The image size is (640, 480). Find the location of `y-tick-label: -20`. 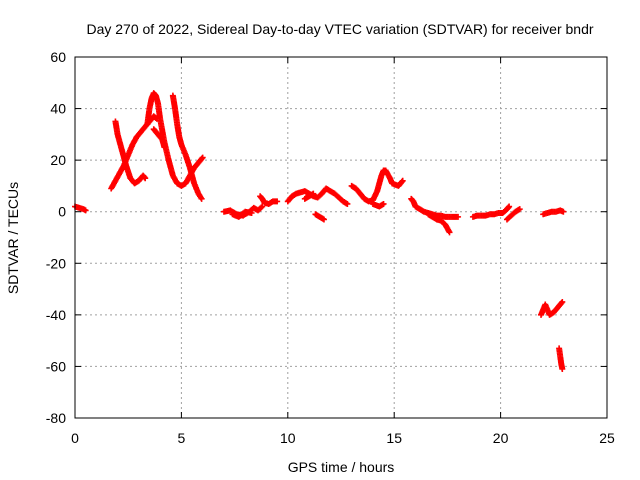

y-tick-label: -20 is located at coordinates (56, 263).